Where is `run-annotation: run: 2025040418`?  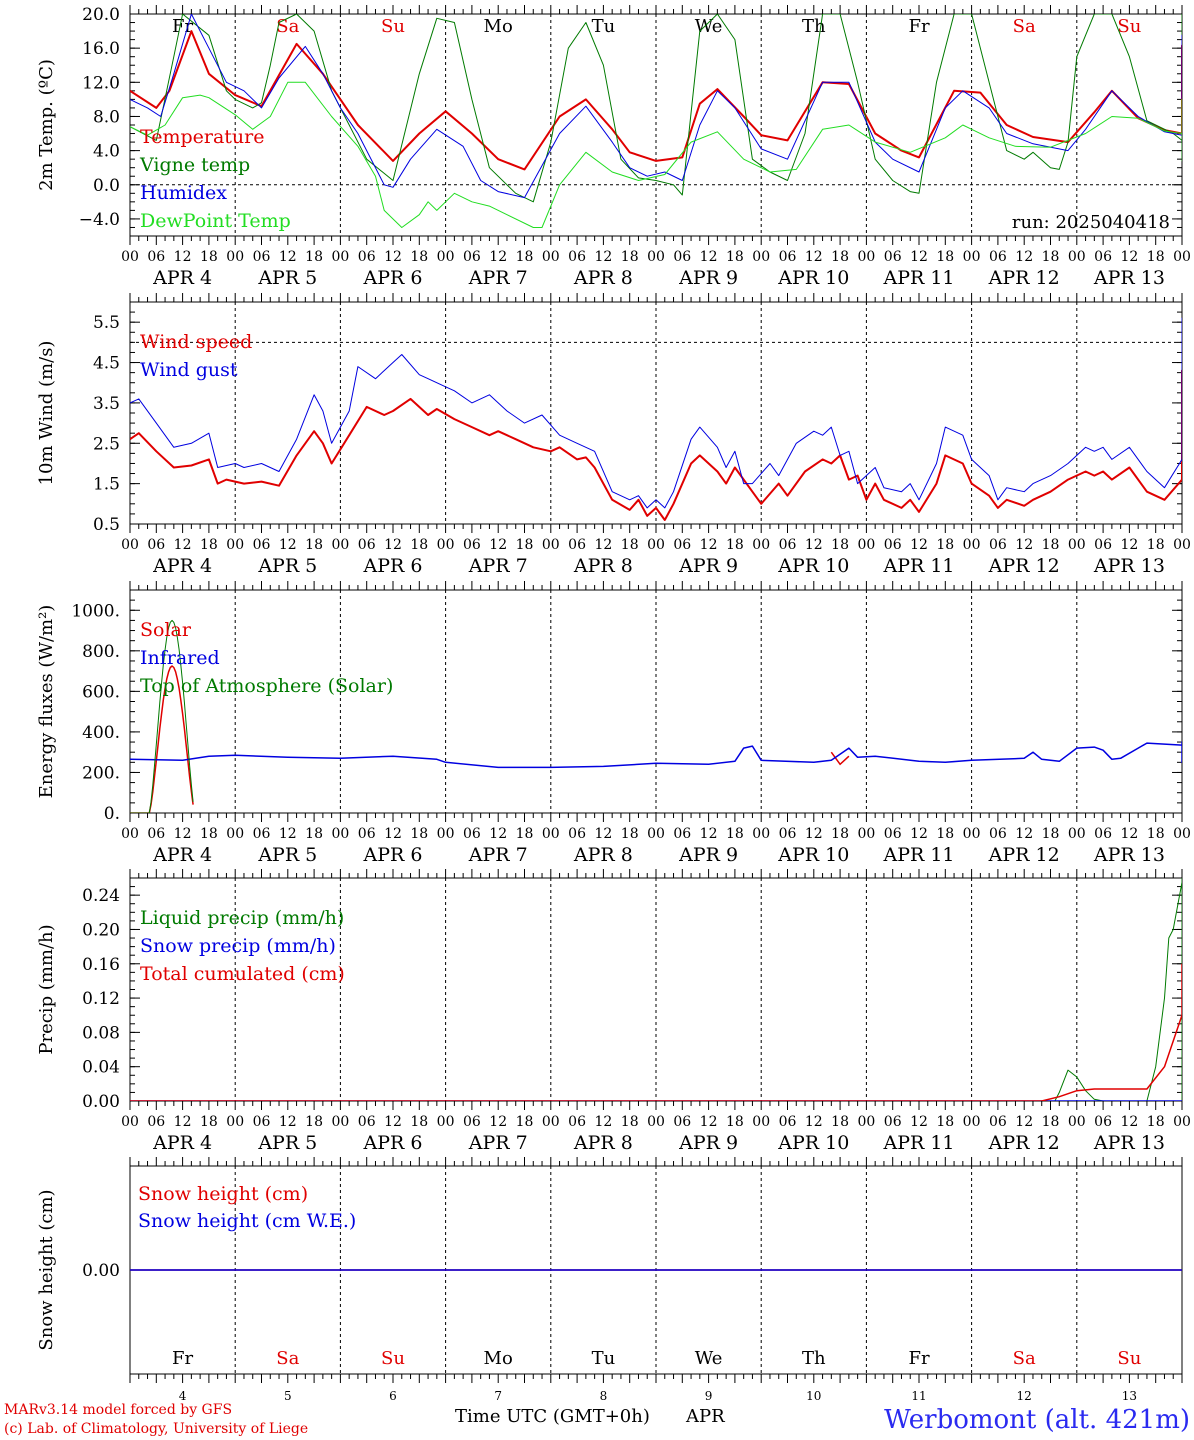 run-annotation: run: 2025040418 is located at coordinates (1091, 222).